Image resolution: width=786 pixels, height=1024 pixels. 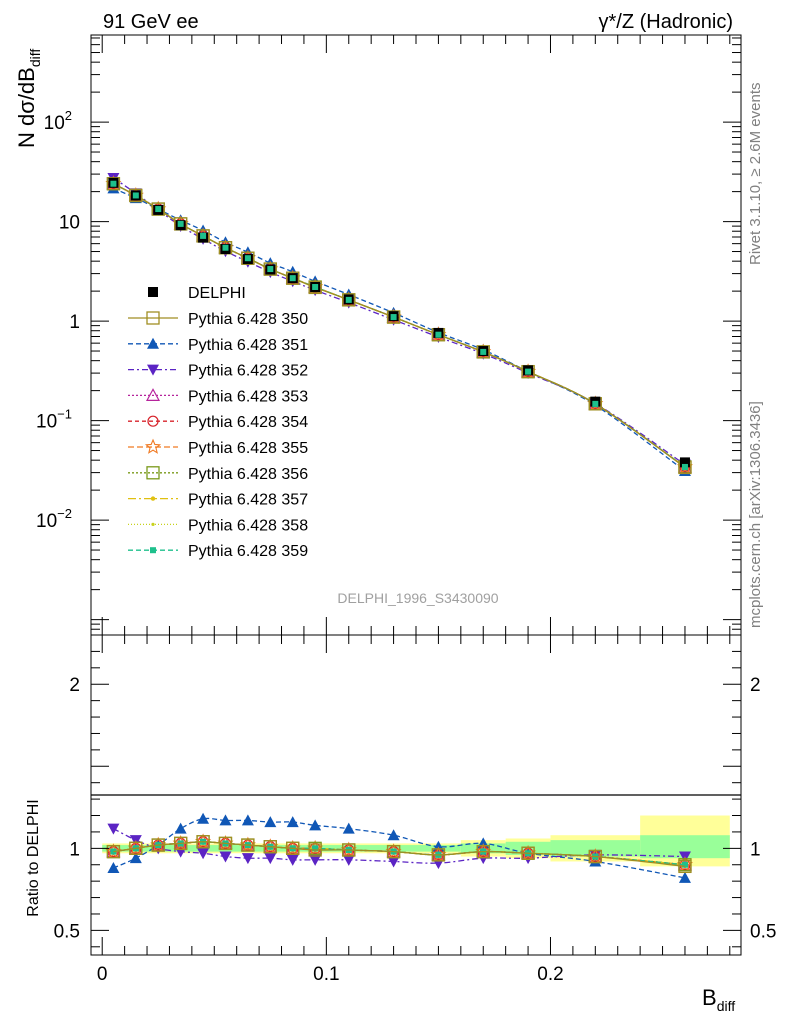 What do you see at coordinates (74, 322) in the screenshot?
I see `y-tick-label: 1` at bounding box center [74, 322].